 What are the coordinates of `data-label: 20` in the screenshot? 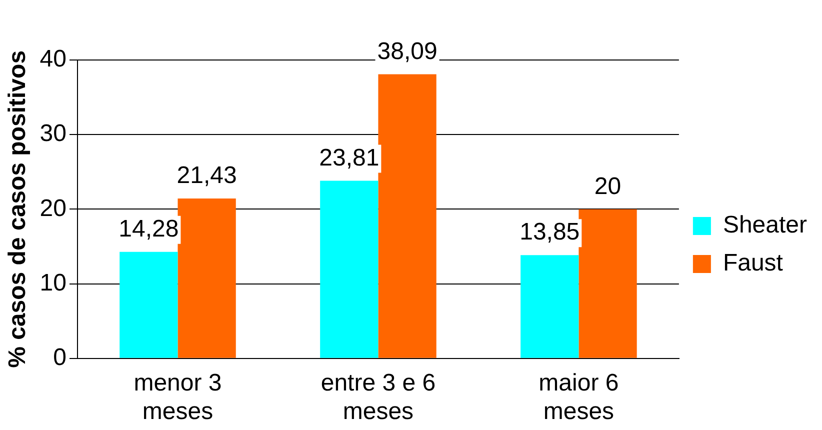 It's located at (608, 186).